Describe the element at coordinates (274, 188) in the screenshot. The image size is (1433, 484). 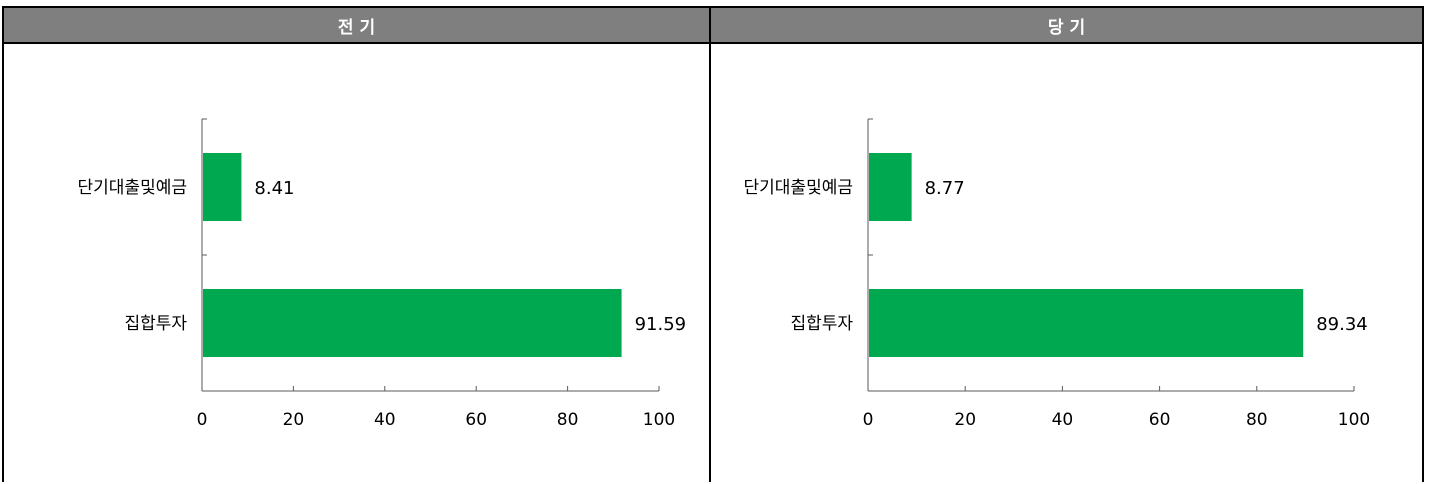
I see `data-label: 8.41` at that location.